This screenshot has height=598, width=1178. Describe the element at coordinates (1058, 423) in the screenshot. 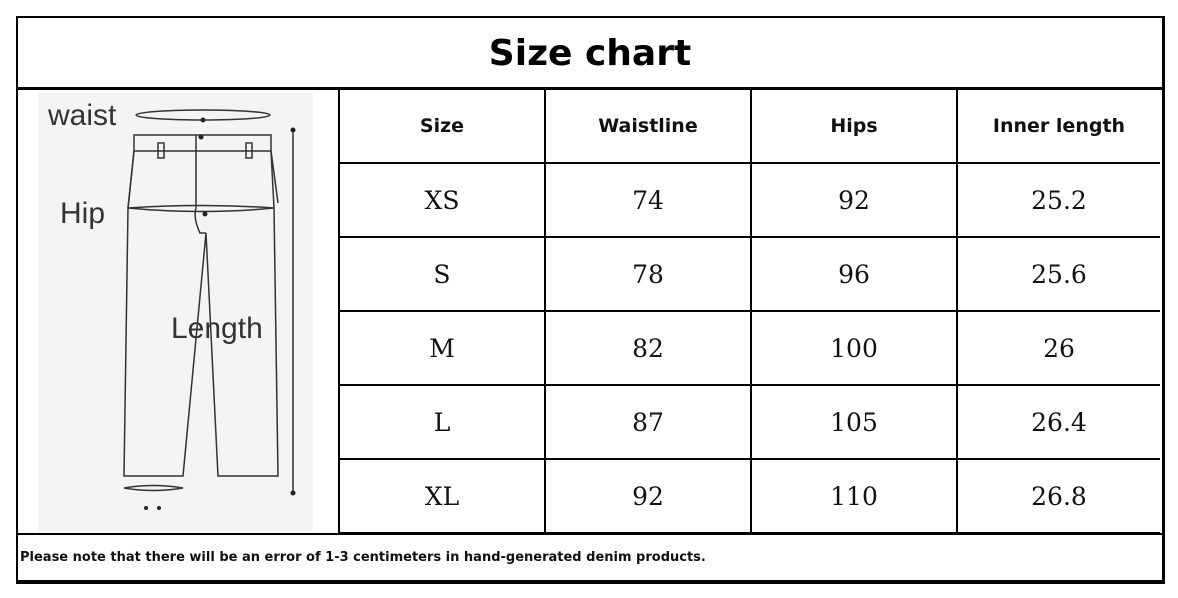

I see `table-cell: 26.4` at that location.